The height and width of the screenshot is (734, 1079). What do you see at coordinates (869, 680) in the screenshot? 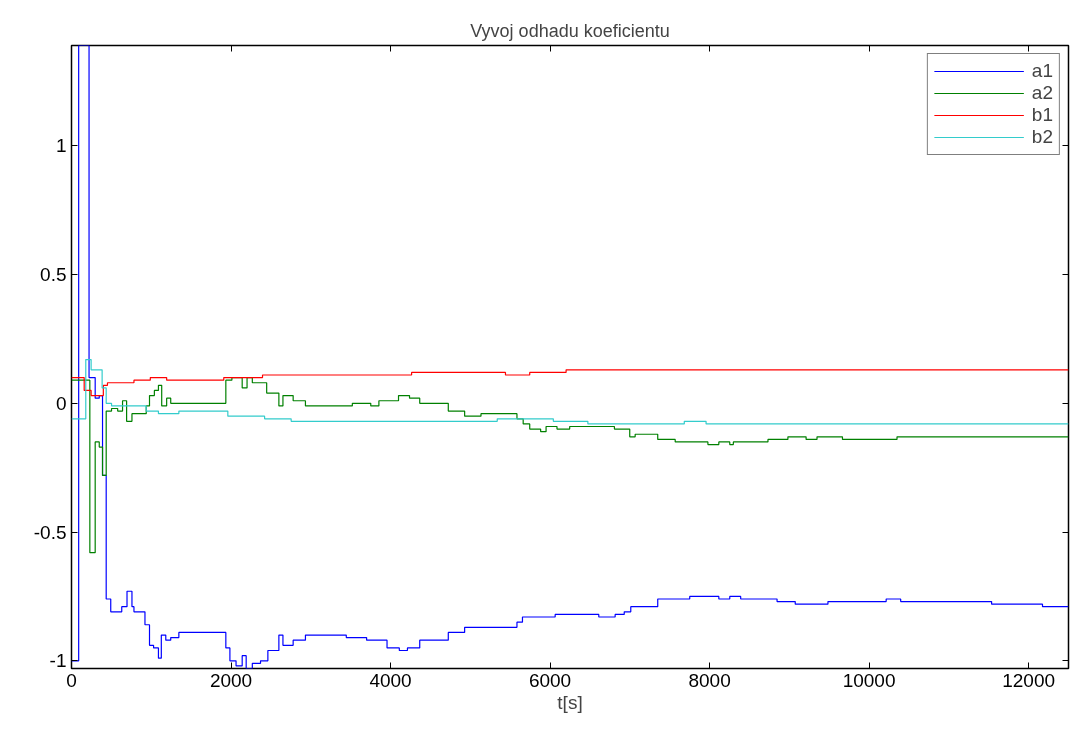
I see `x-tick-label: 10000` at bounding box center [869, 680].